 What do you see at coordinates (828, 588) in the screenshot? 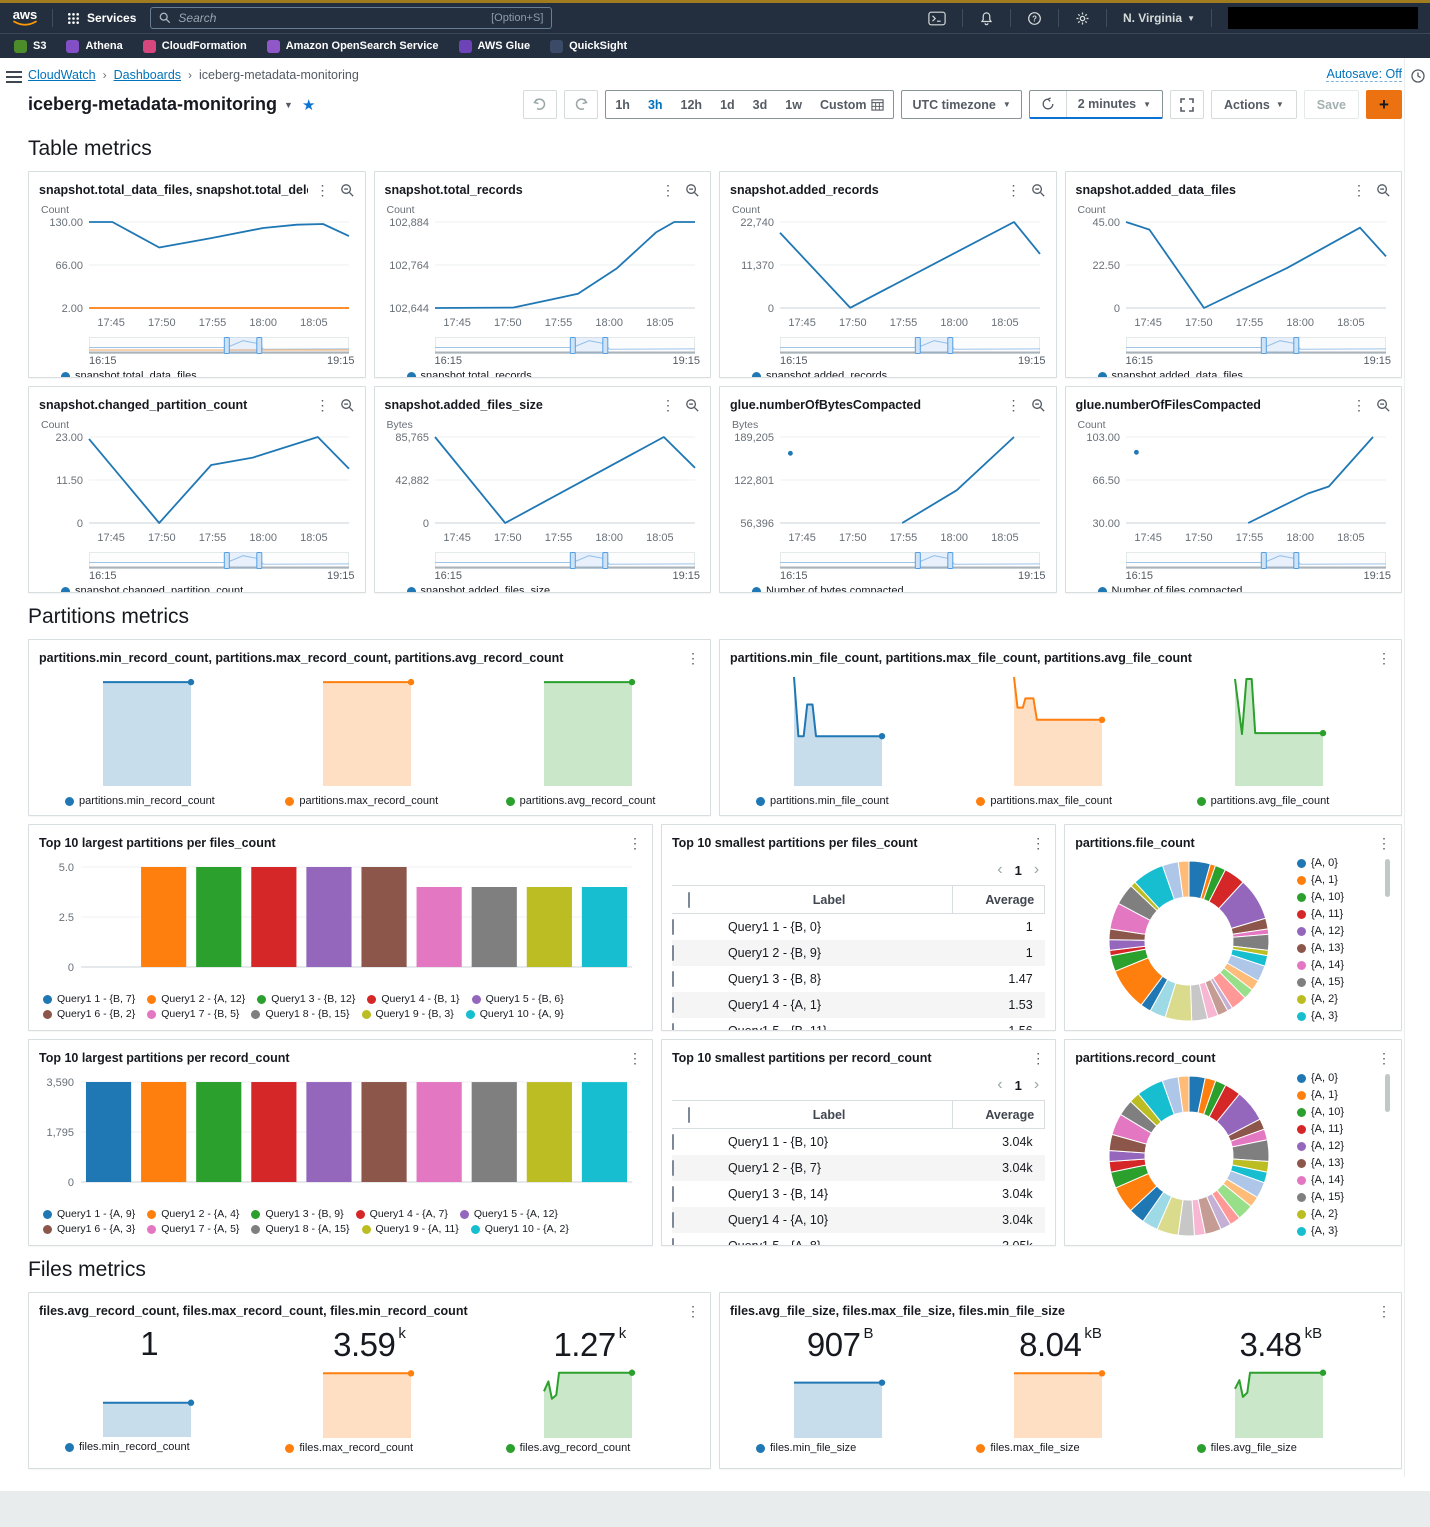
I see `legend-item: Number of bytes compacted` at bounding box center [828, 588].